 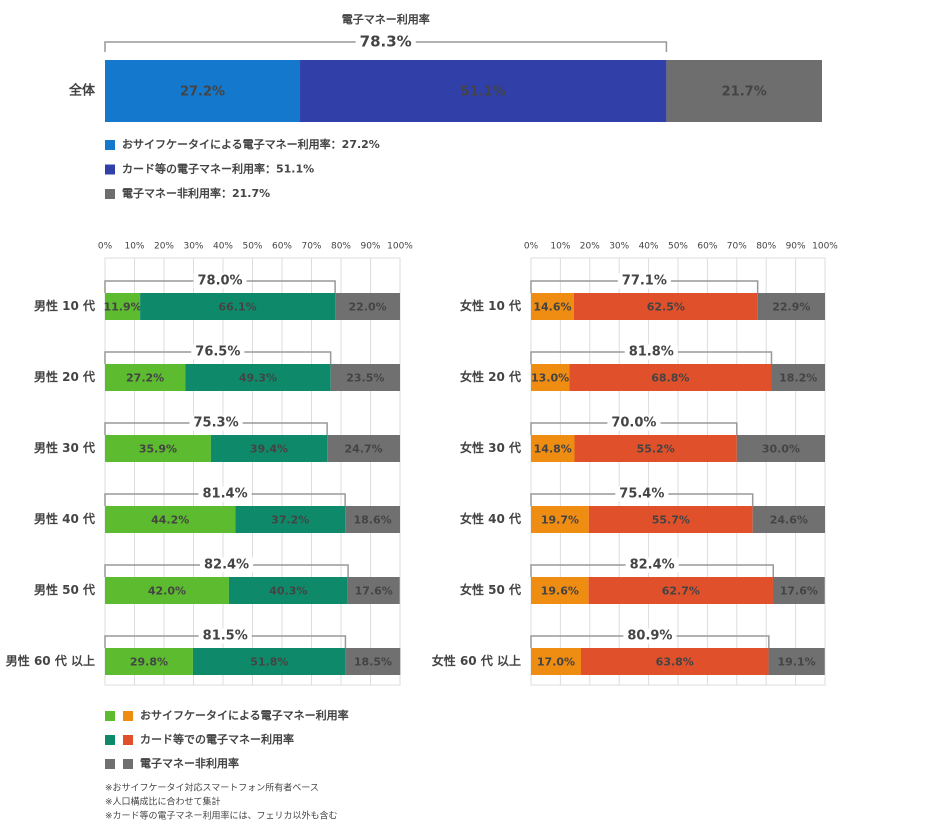 I want to click on category-label: 女性 60 代 以上, so click(x=476, y=660).